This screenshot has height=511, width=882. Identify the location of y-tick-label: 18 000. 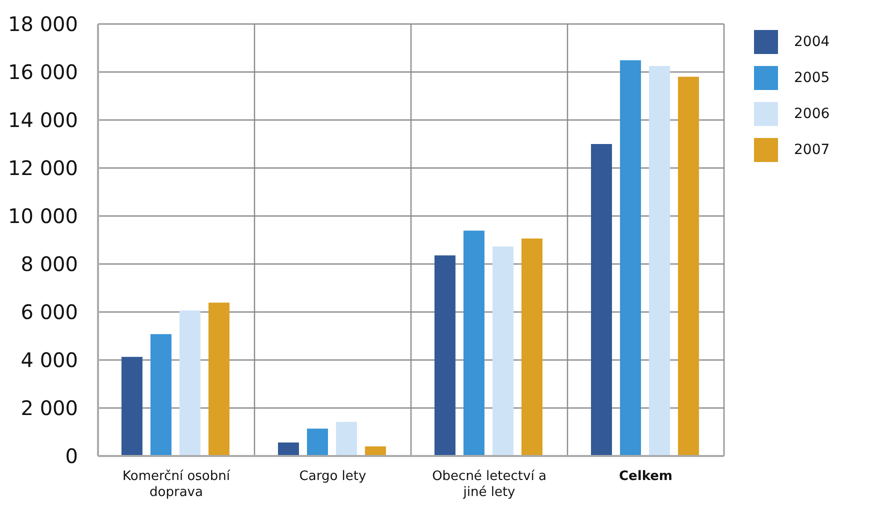
(43, 24).